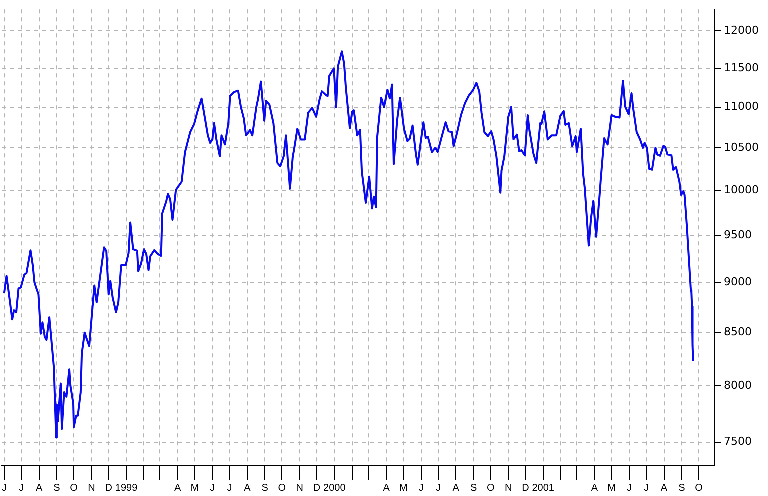 Image resolution: width=768 pixels, height=496 pixels. Describe the element at coordinates (738, 385) in the screenshot. I see `y-tick-label: 8000` at that location.